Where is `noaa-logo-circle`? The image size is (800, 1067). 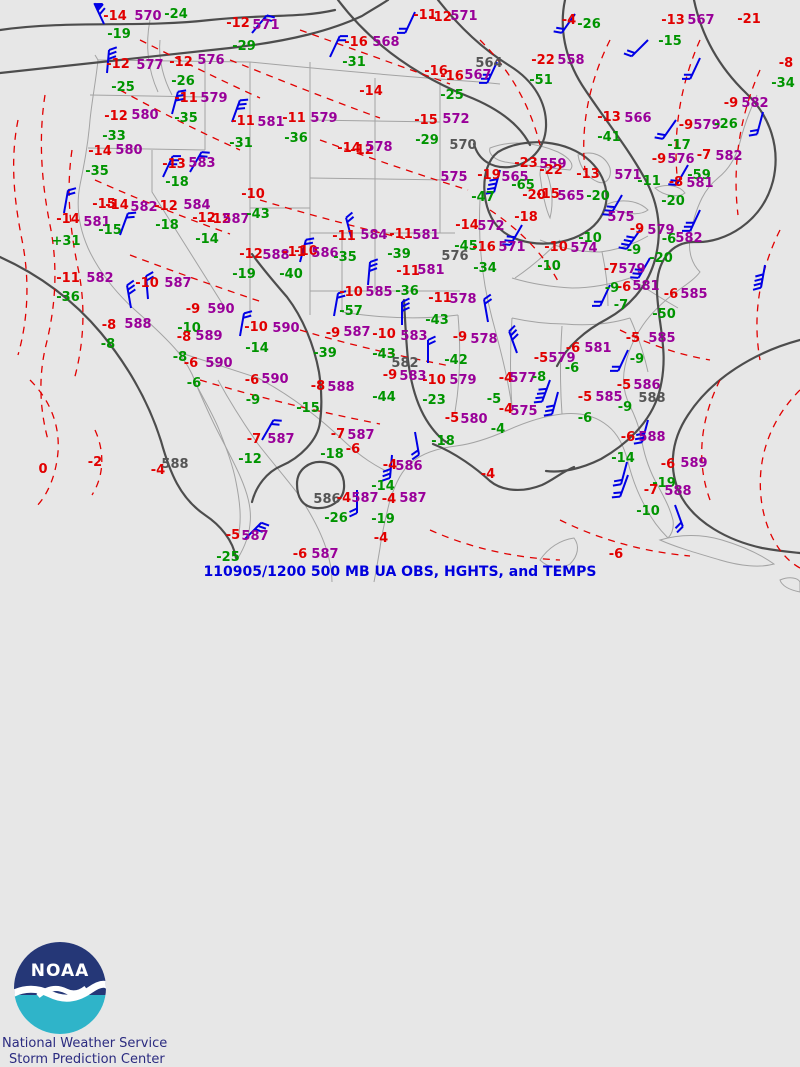 noaa-logo-circle is located at coordinates (60, 988).